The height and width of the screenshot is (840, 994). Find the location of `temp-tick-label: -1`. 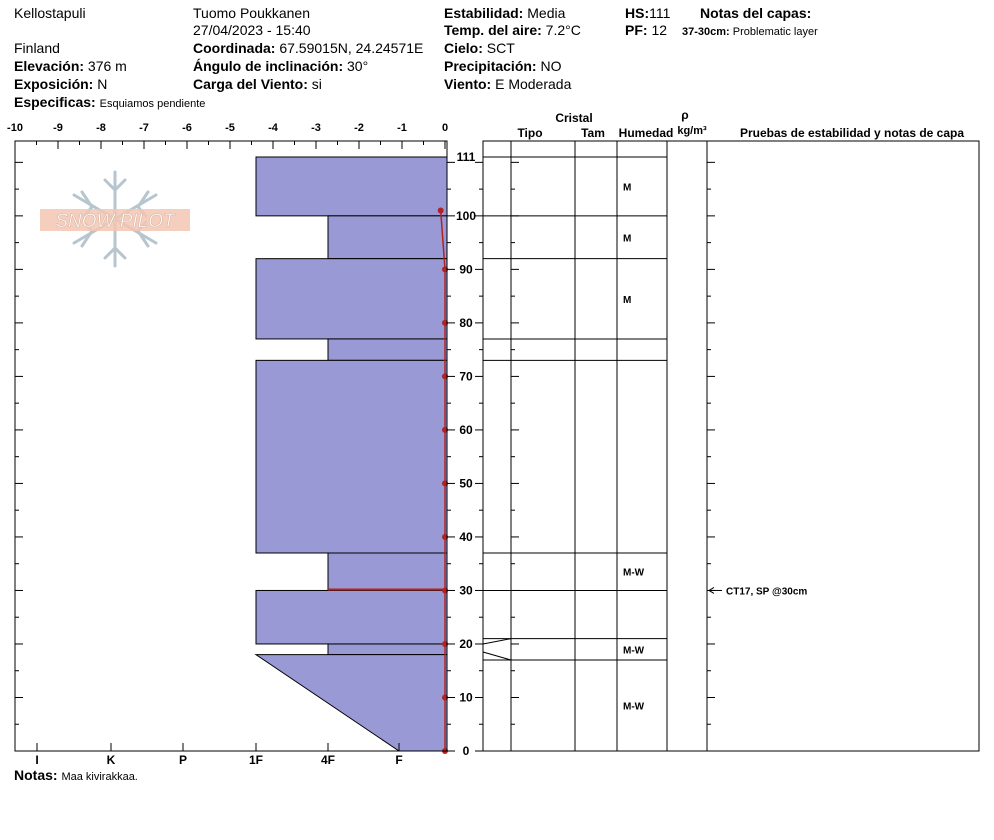

temp-tick-label: -1 is located at coordinates (402, 128).